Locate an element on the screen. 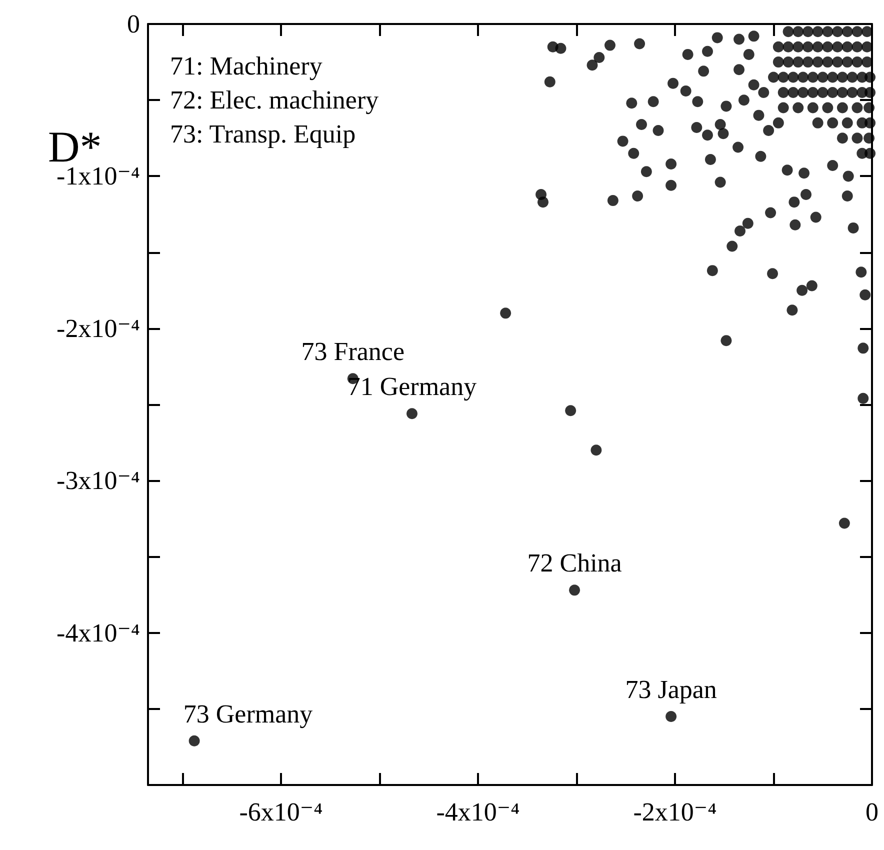  annotation: 72 China is located at coordinates (574, 563).